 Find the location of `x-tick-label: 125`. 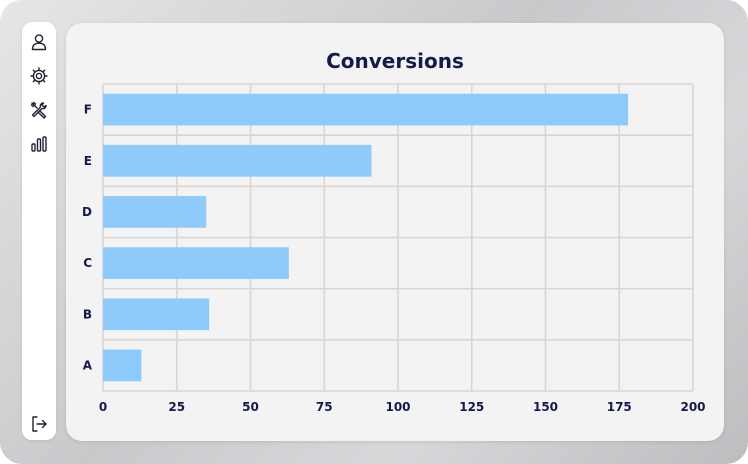

x-tick-label: 125 is located at coordinates (471, 407).